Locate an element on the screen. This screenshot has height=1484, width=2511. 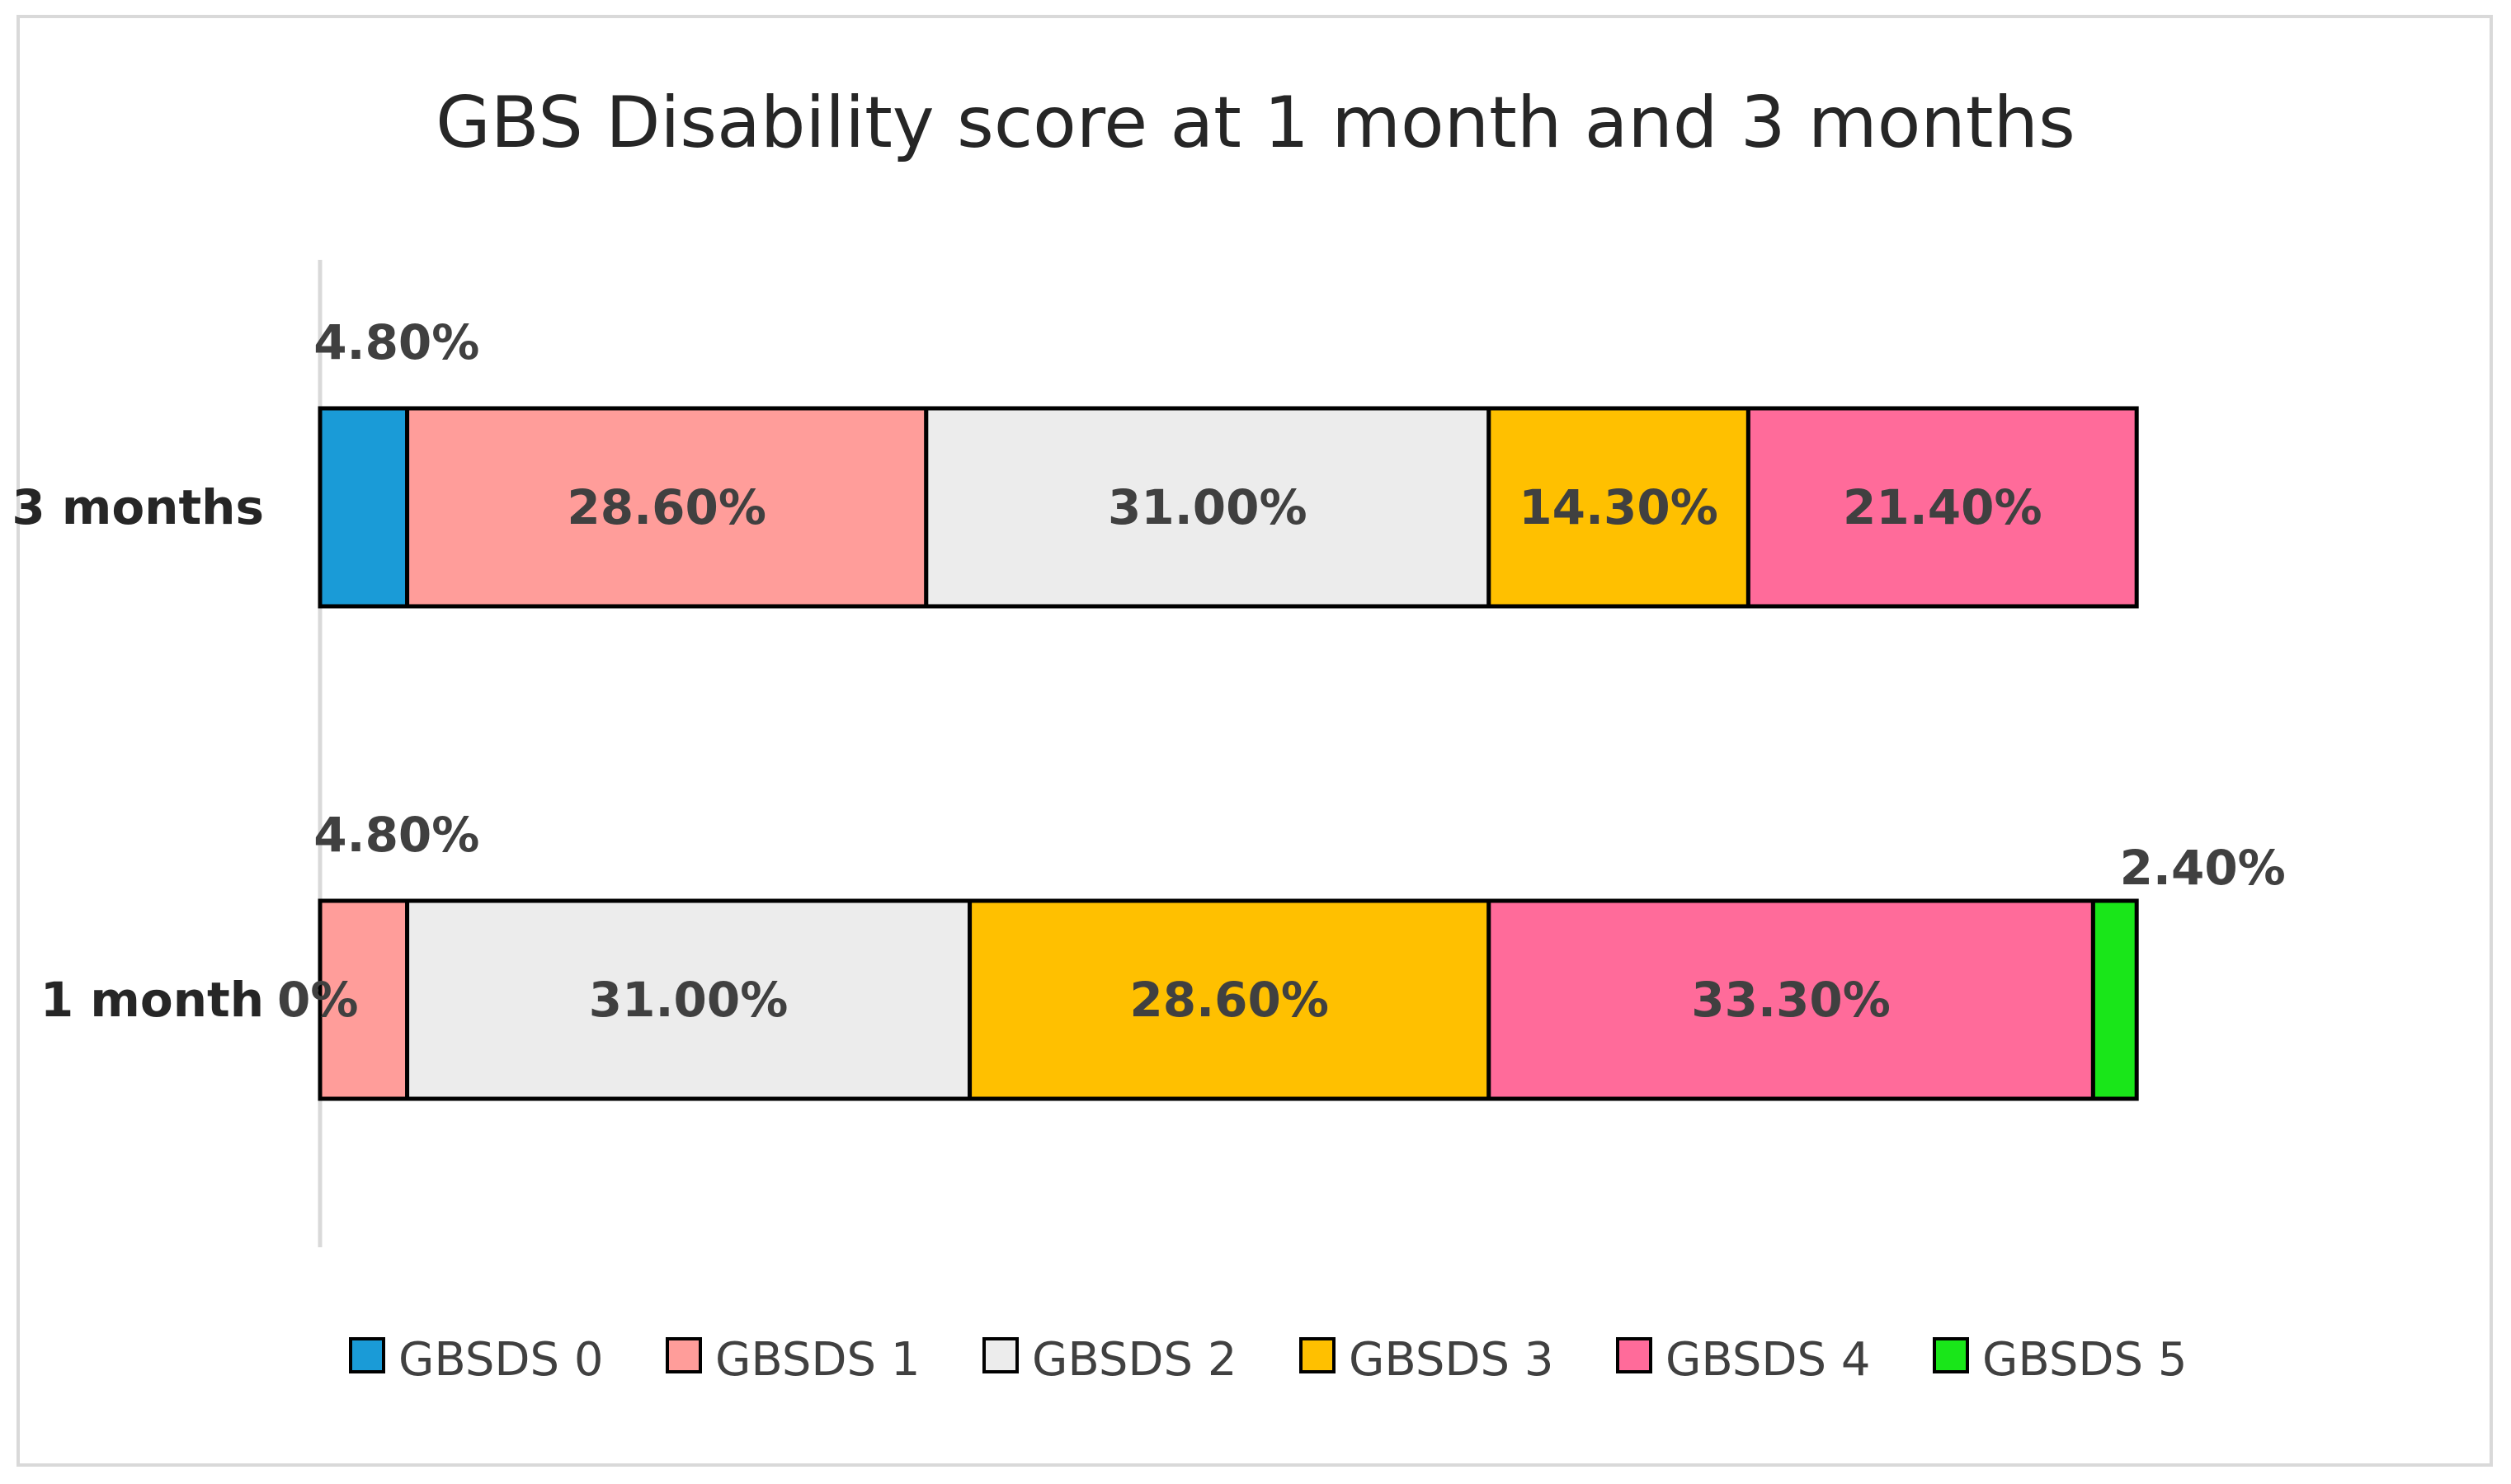
legend-item: GBSDS 0 is located at coordinates (476, 1360).